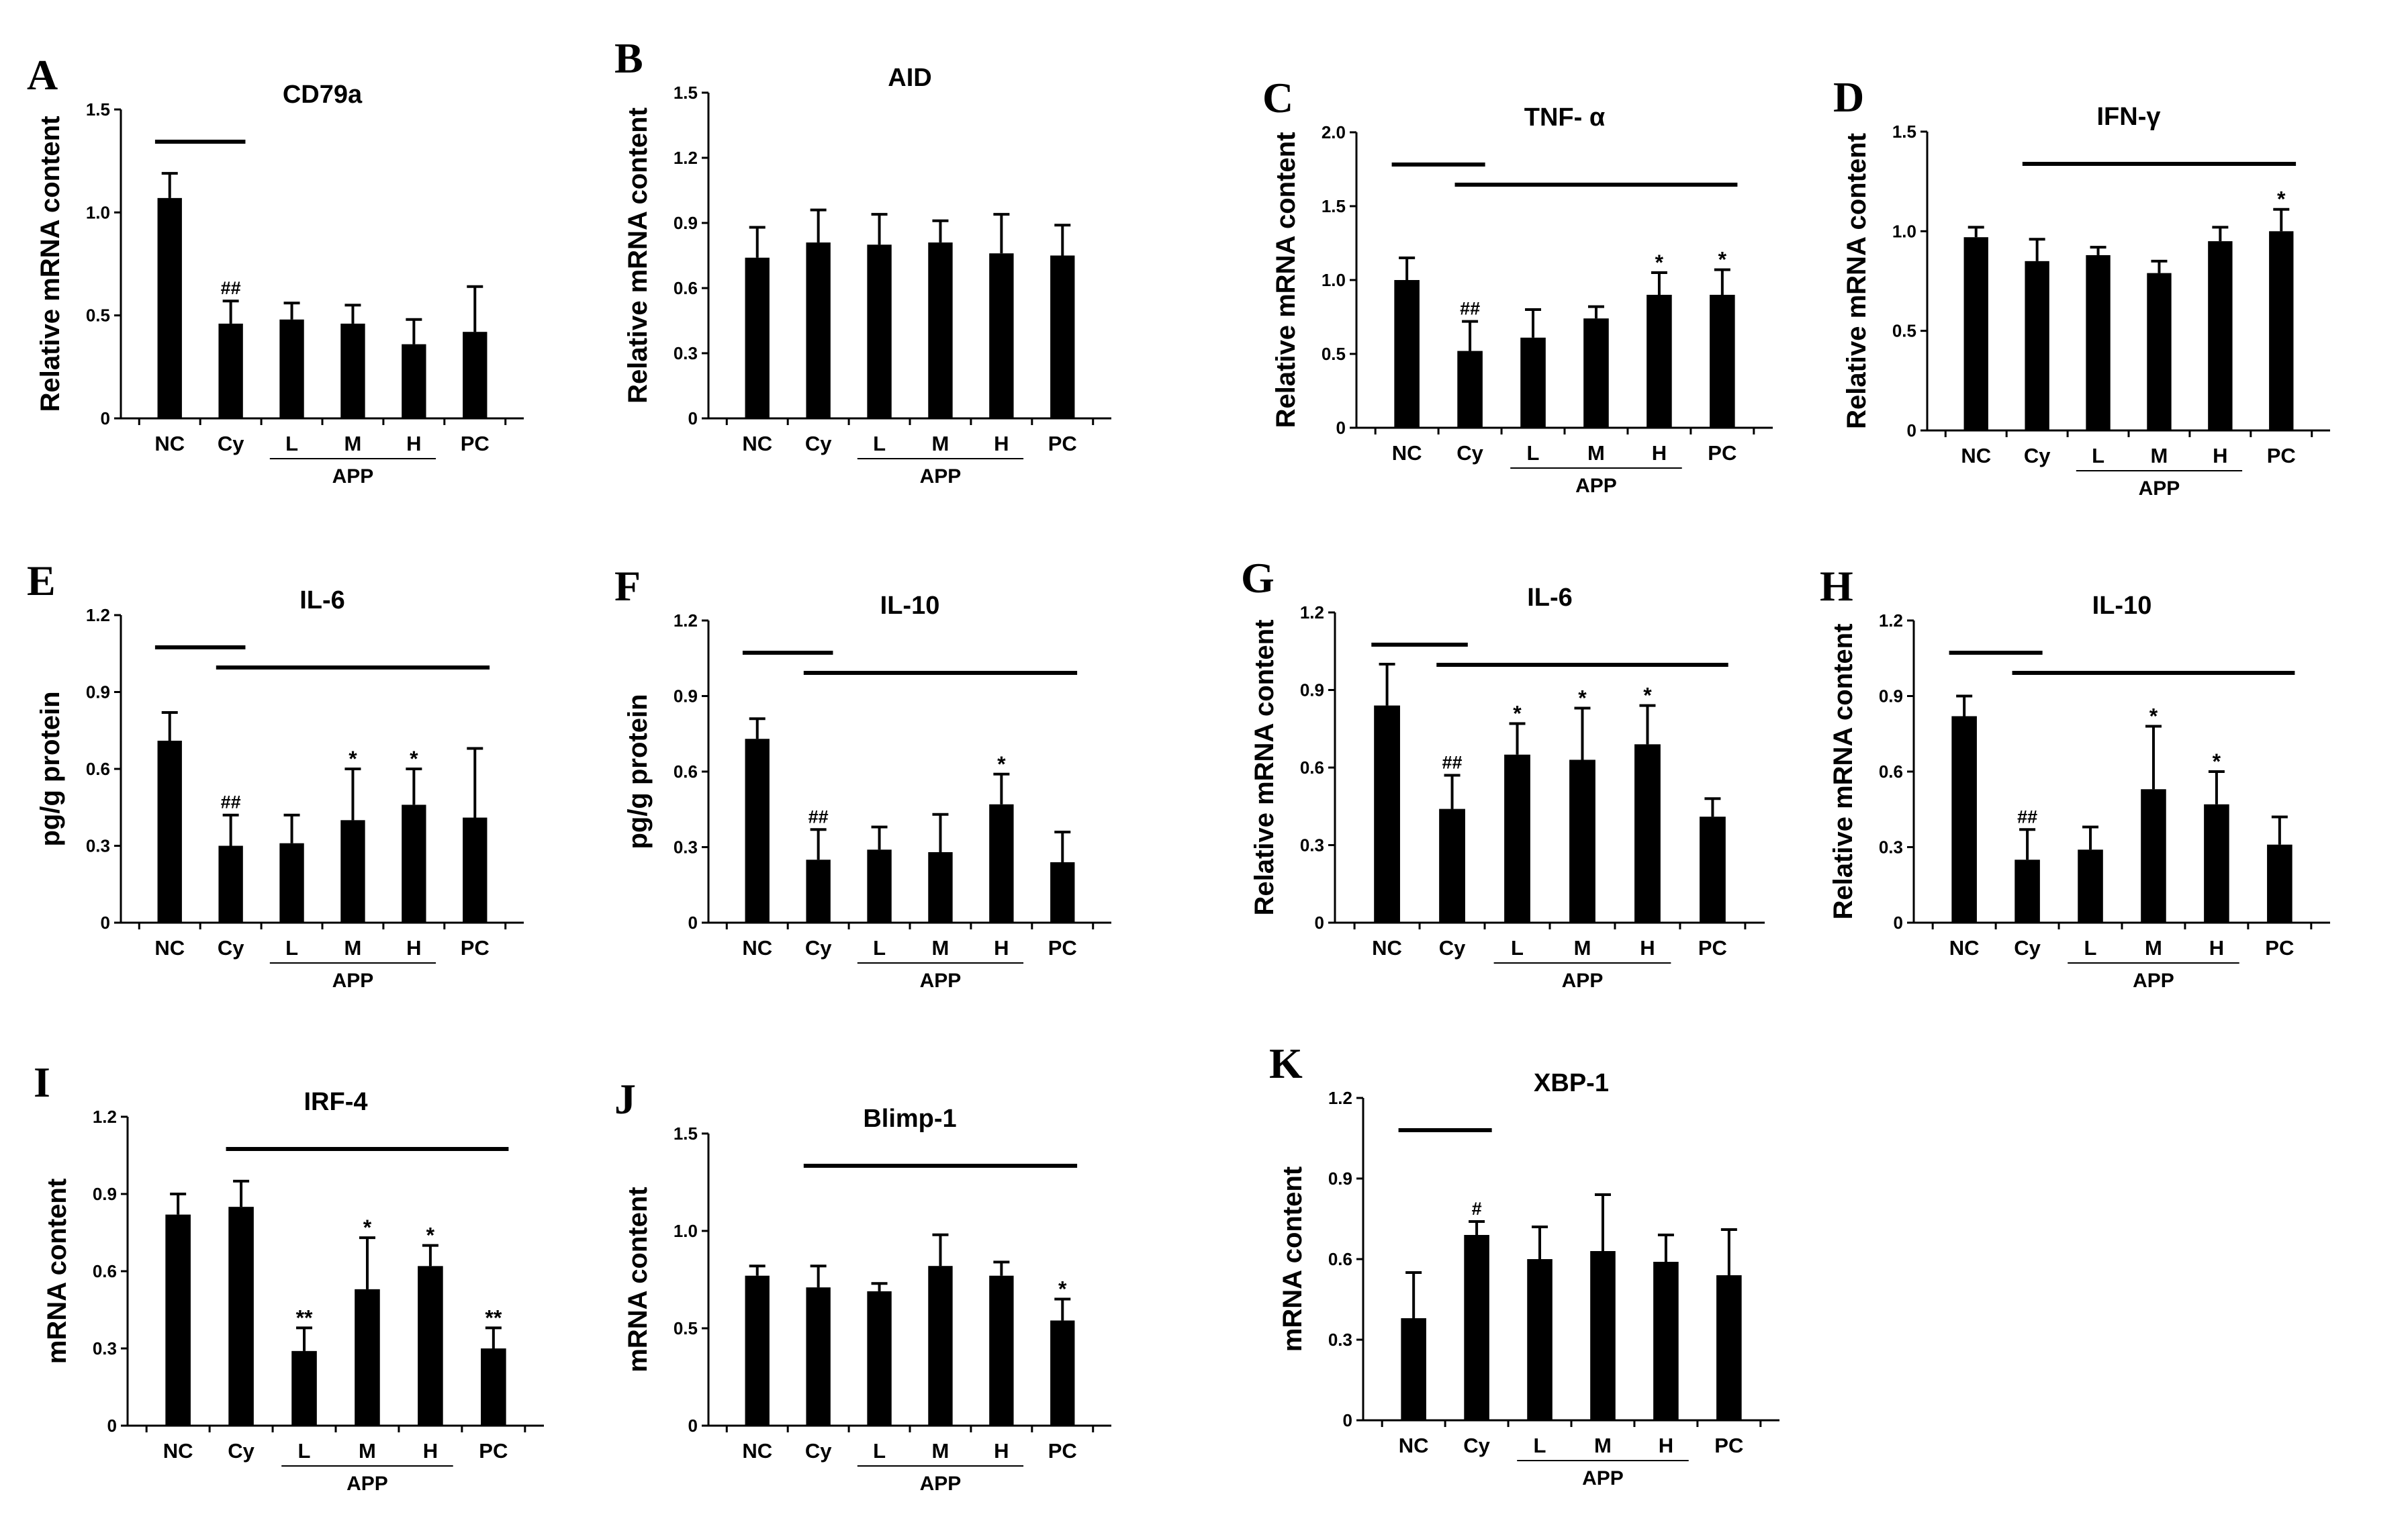 The image size is (2408, 1519). I want to click on panel-h-bar-nc, so click(1964, 819).